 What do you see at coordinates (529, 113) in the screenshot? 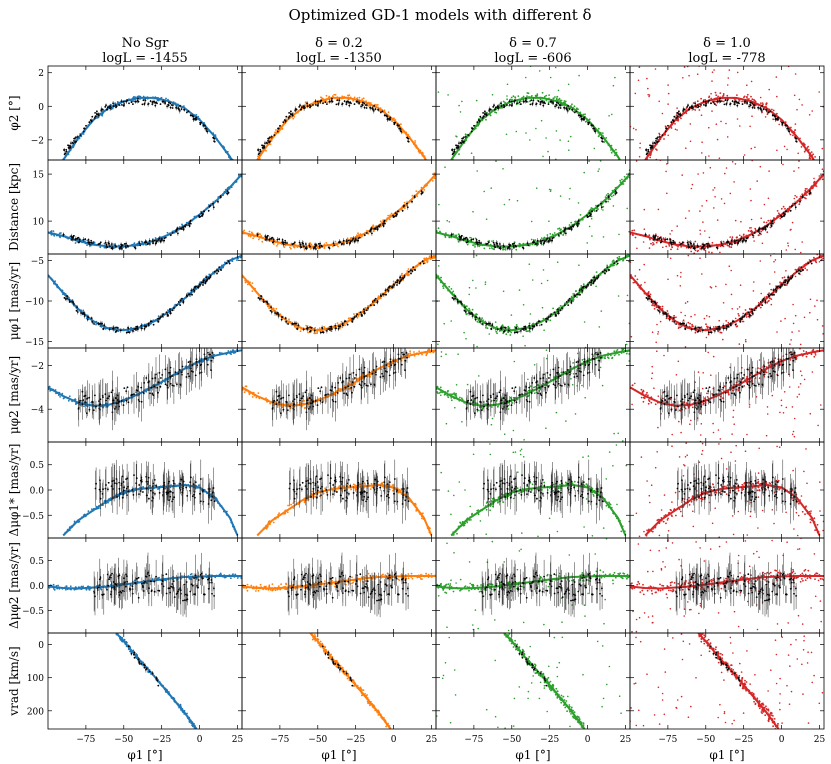
I see `panel-content` at bounding box center [529, 113].